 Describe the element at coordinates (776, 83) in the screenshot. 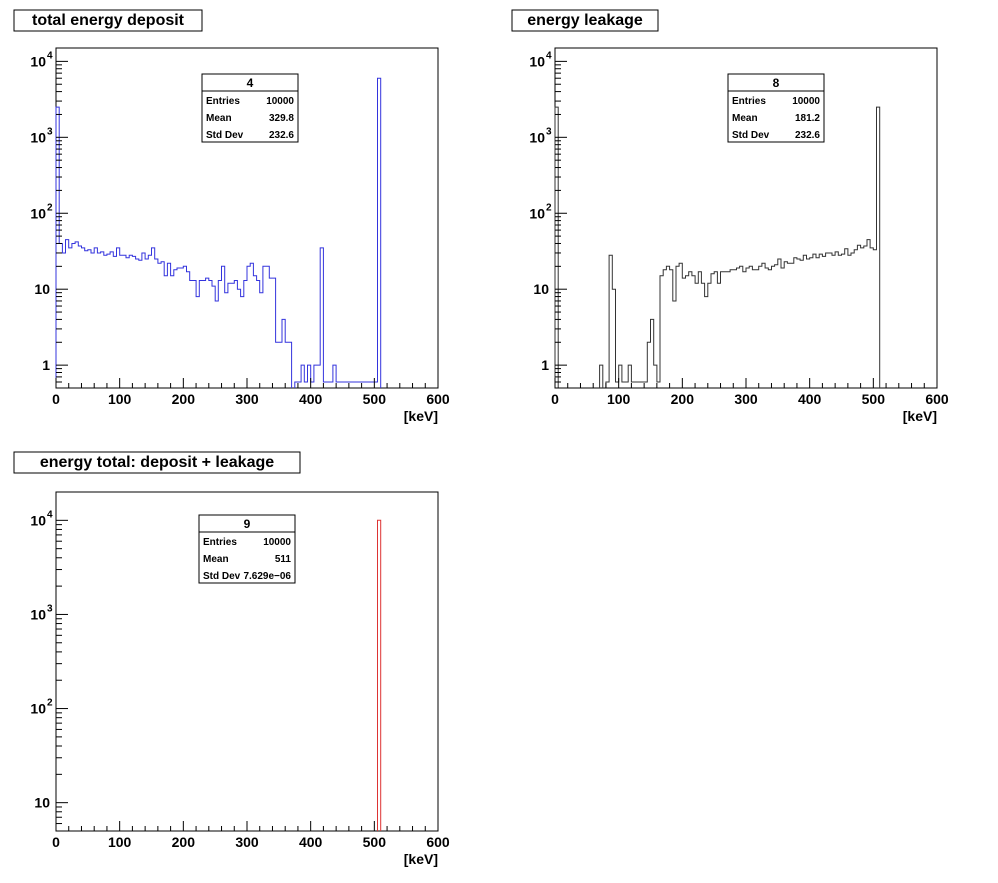

I see `stats-title: 8` at that location.